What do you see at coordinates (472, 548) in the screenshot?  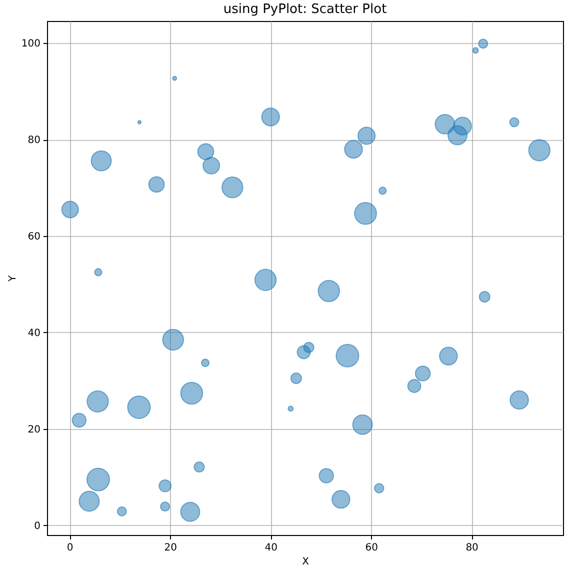 I see `x-tick-label: 80` at bounding box center [472, 548].